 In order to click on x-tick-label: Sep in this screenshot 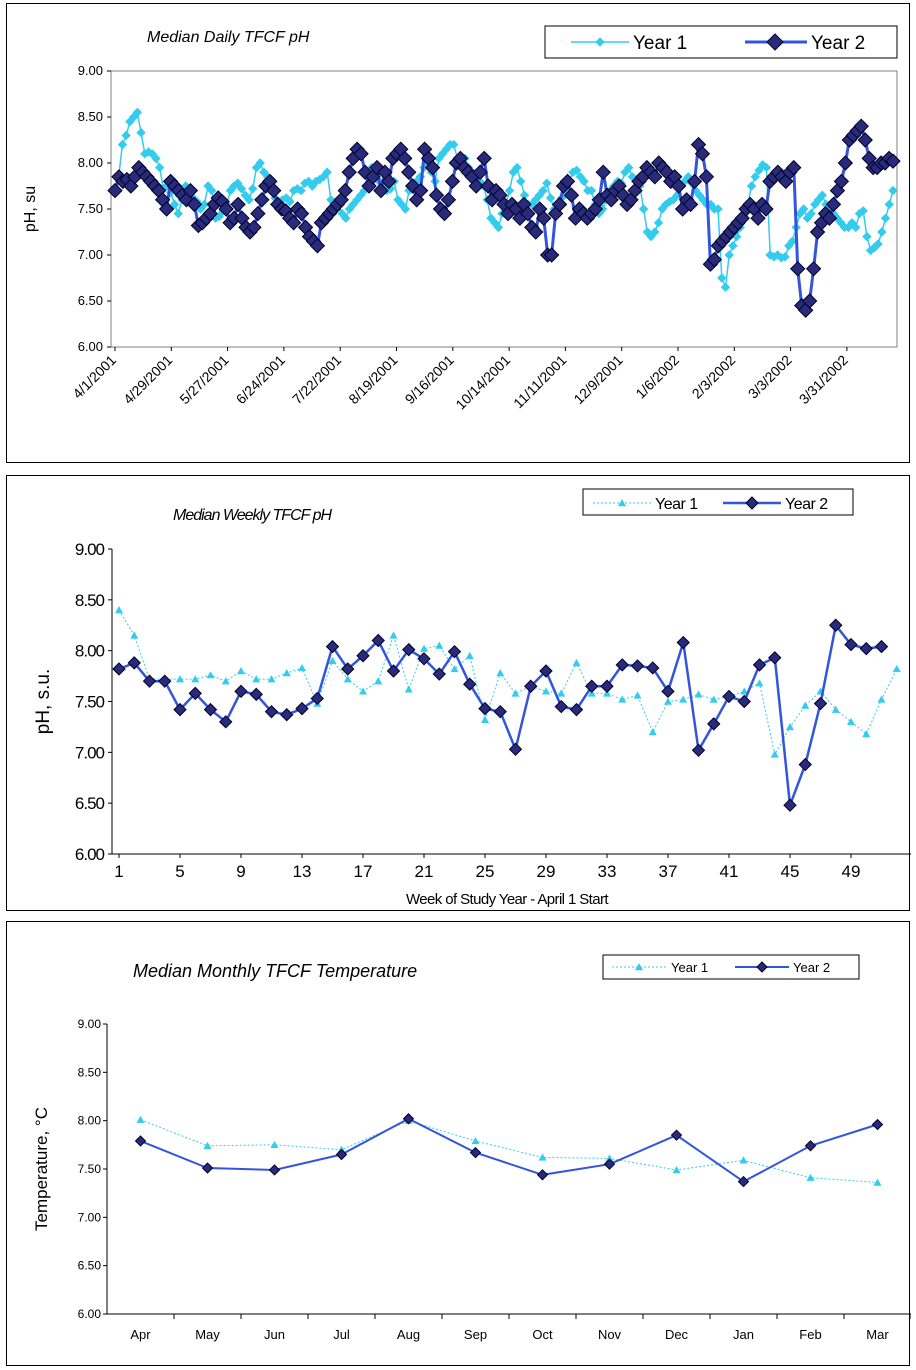, I will do `click(475, 1334)`.